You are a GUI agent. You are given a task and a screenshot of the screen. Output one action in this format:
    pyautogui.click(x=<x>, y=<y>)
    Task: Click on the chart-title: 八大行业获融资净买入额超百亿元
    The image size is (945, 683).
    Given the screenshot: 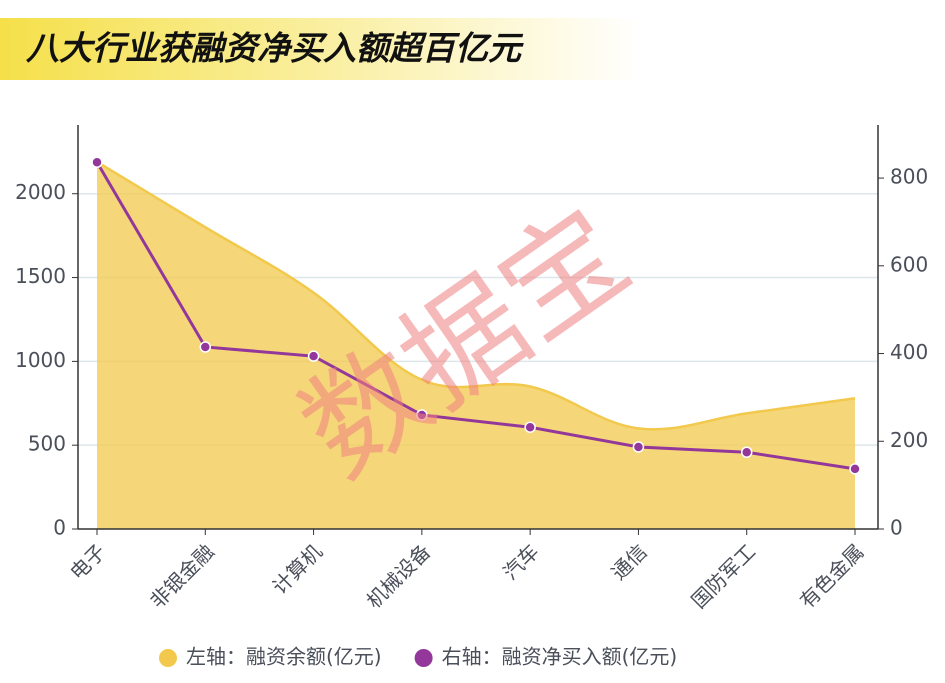 What is the action you would take?
    pyautogui.click(x=275, y=48)
    